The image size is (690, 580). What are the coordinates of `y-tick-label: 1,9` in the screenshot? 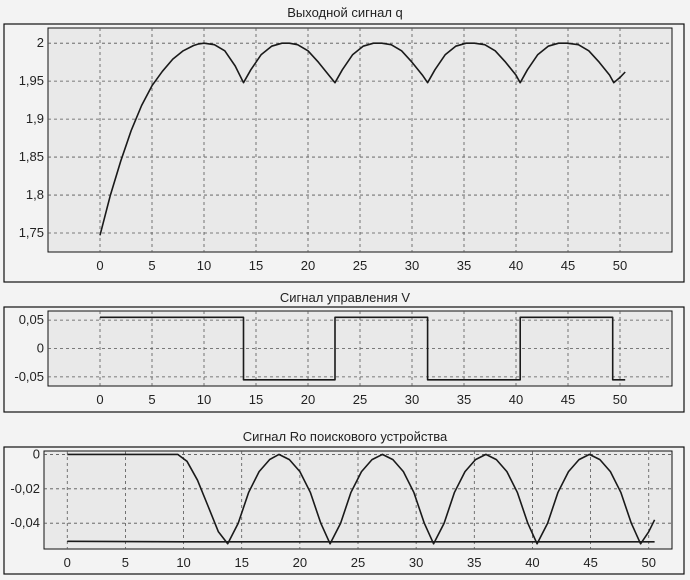 It's located at (35, 118).